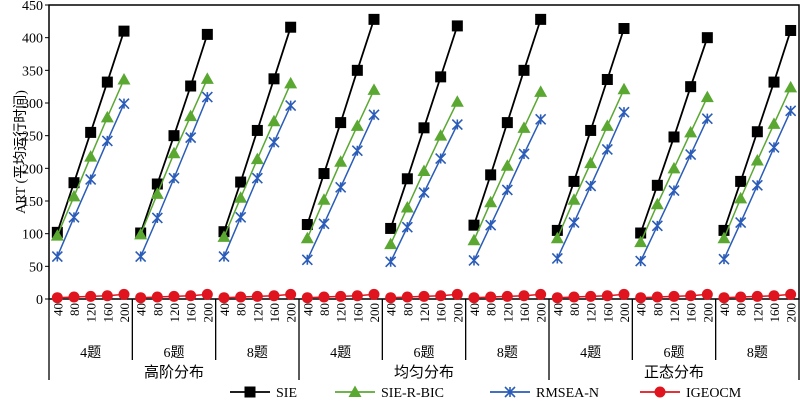 This screenshot has height=403, width=800. What do you see at coordinates (32, 235) in the screenshot?
I see `y-tick-label: 100` at bounding box center [32, 235].